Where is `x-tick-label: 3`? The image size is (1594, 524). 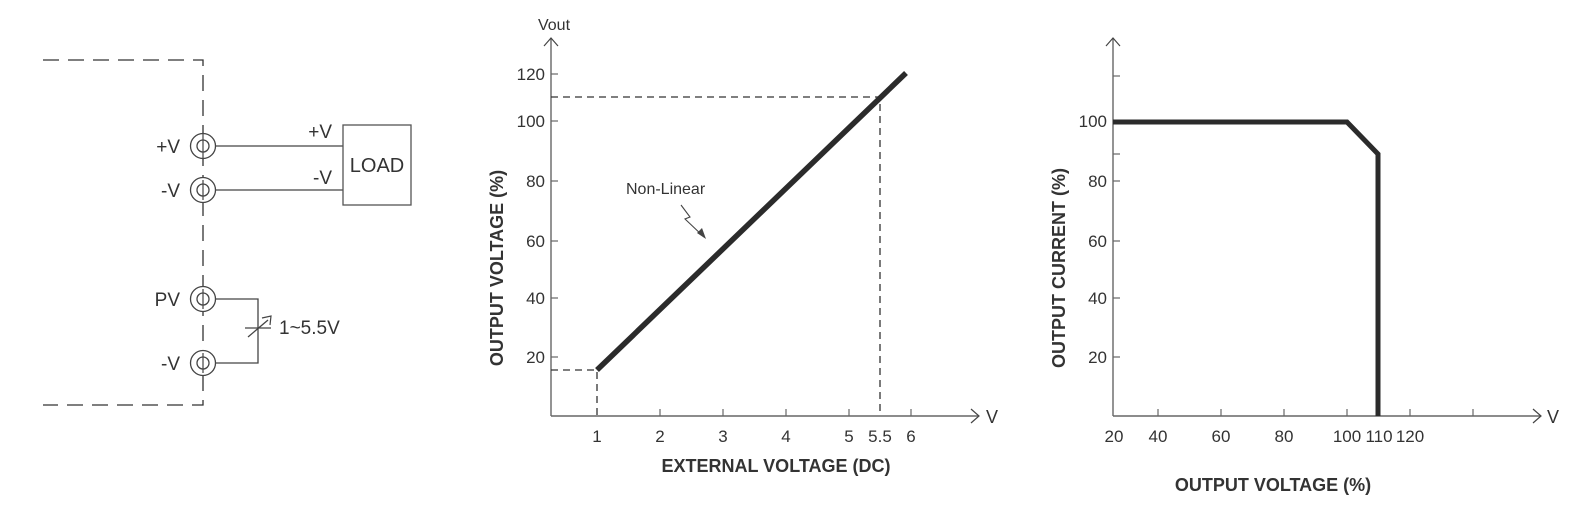
x-tick-label: 3 is located at coordinates (722, 436).